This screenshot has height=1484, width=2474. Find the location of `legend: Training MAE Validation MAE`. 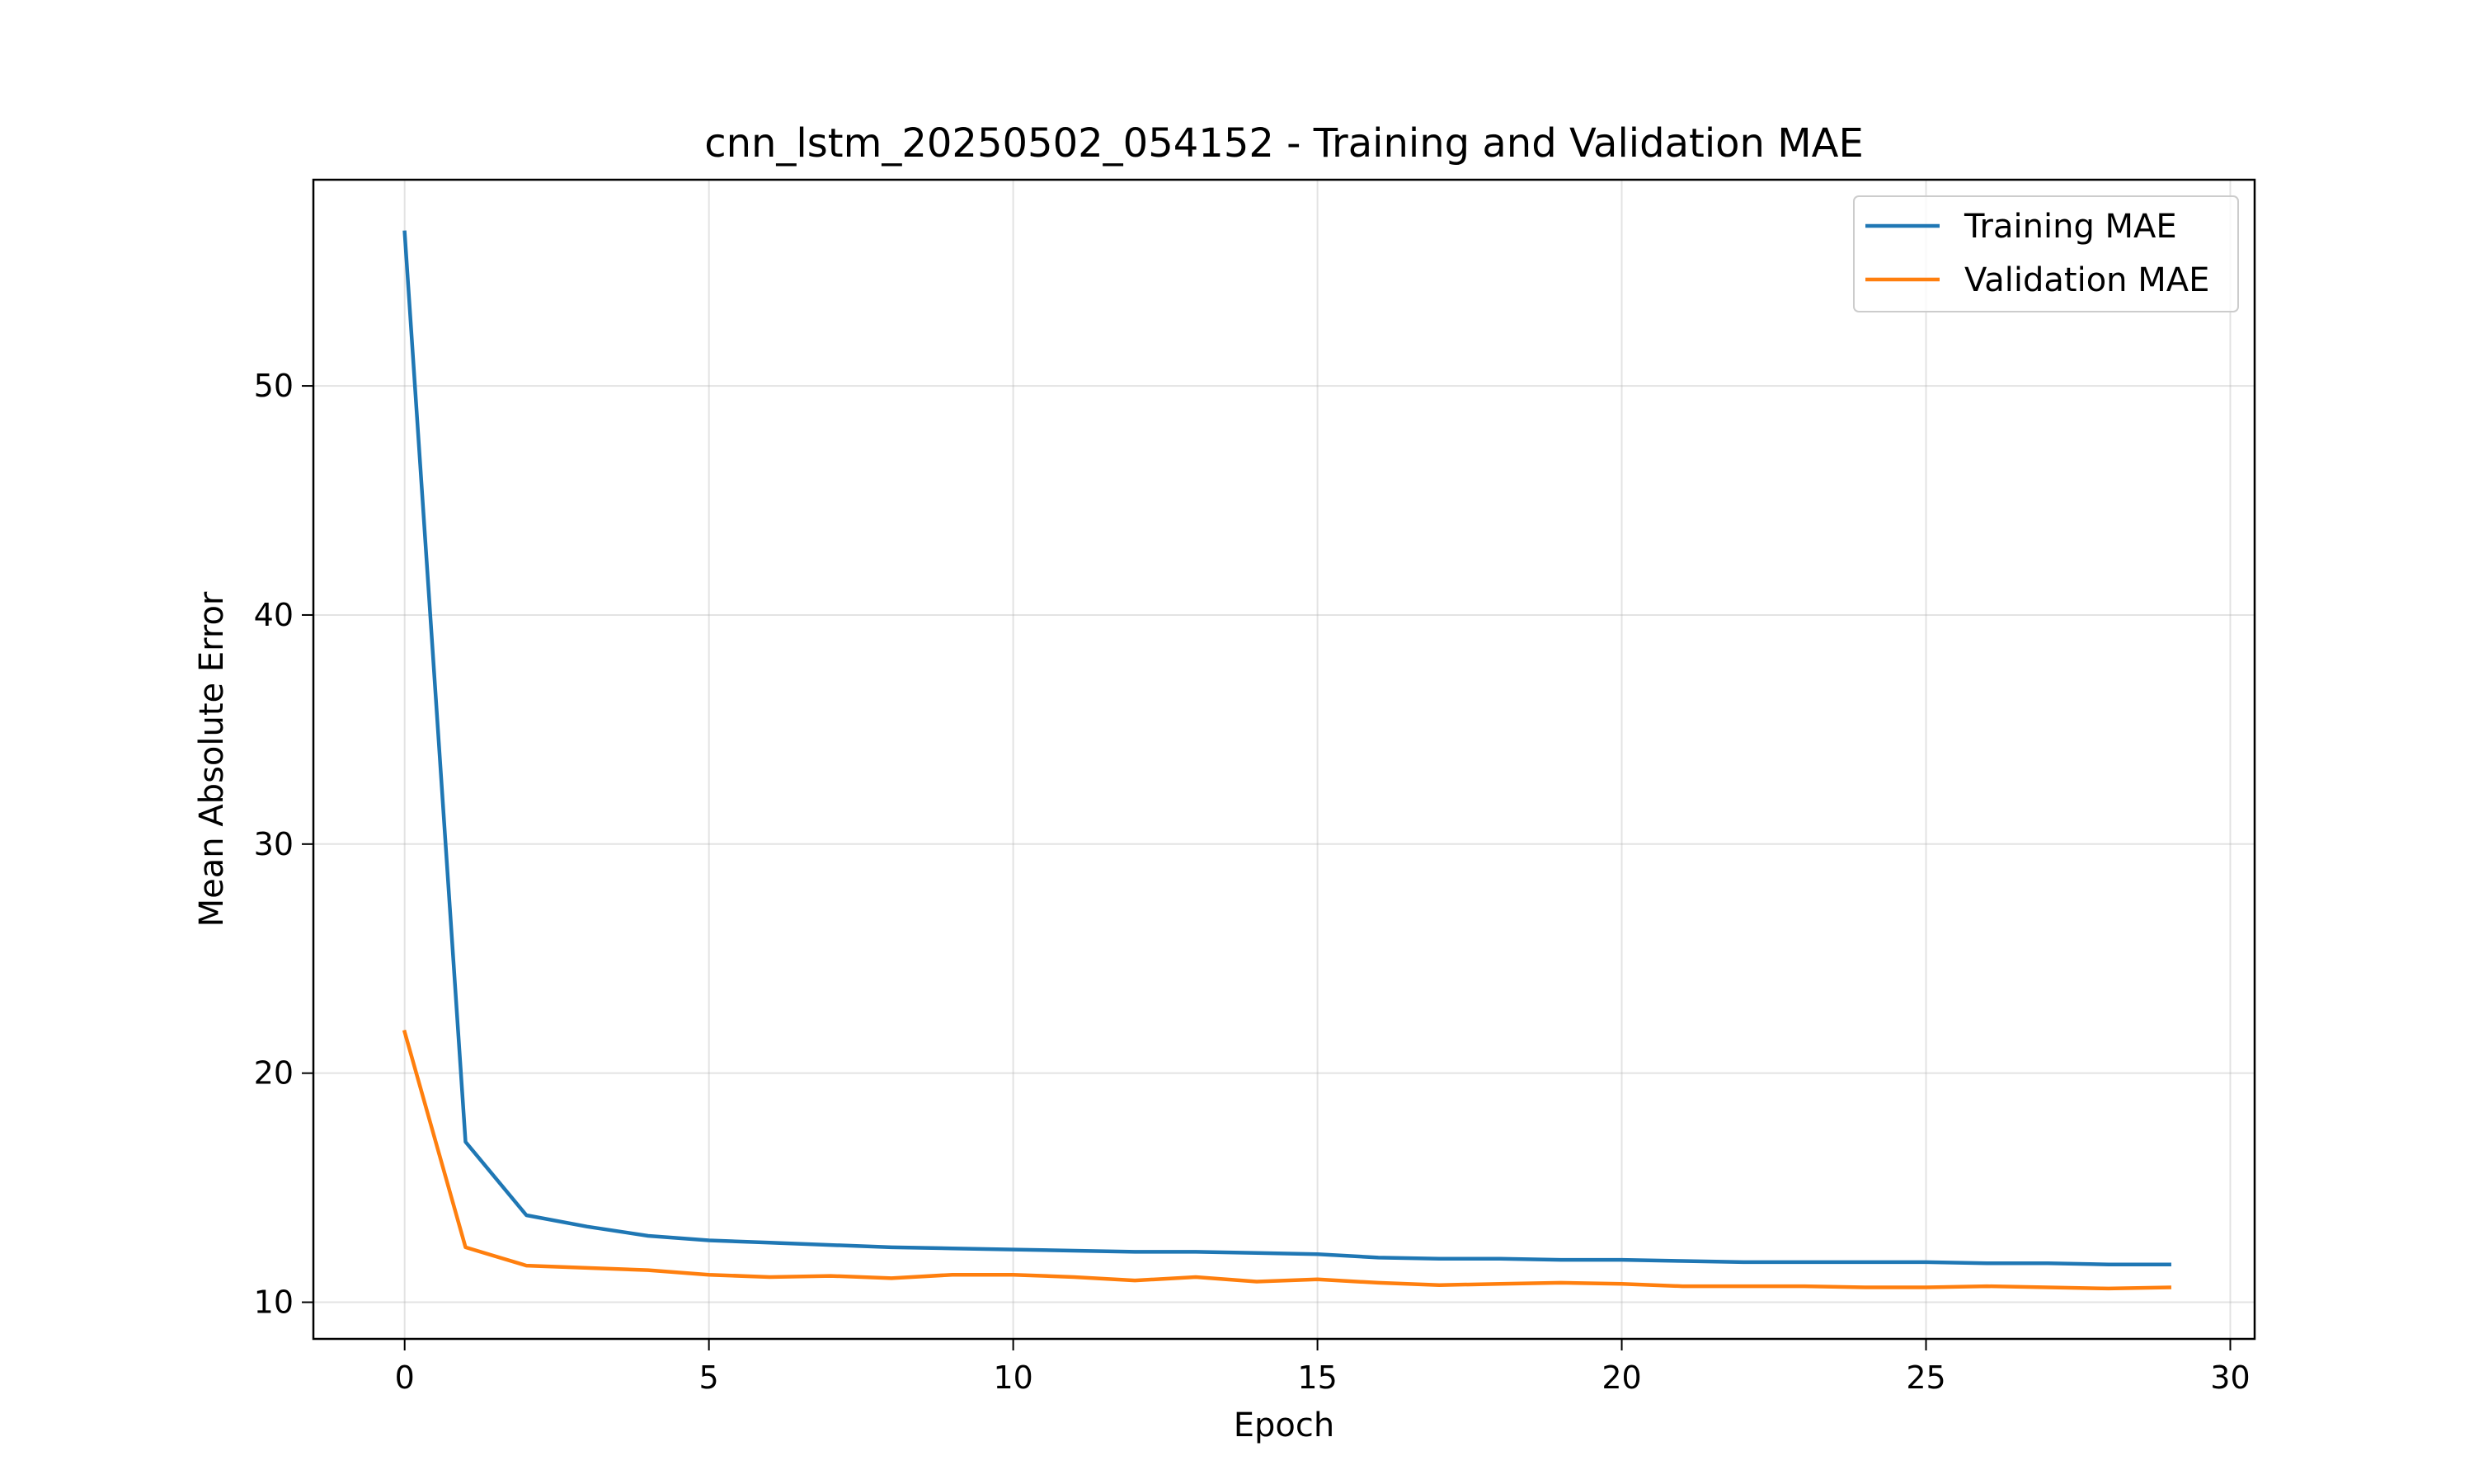

legend: Training MAE Validation MAE is located at coordinates (2046, 253).